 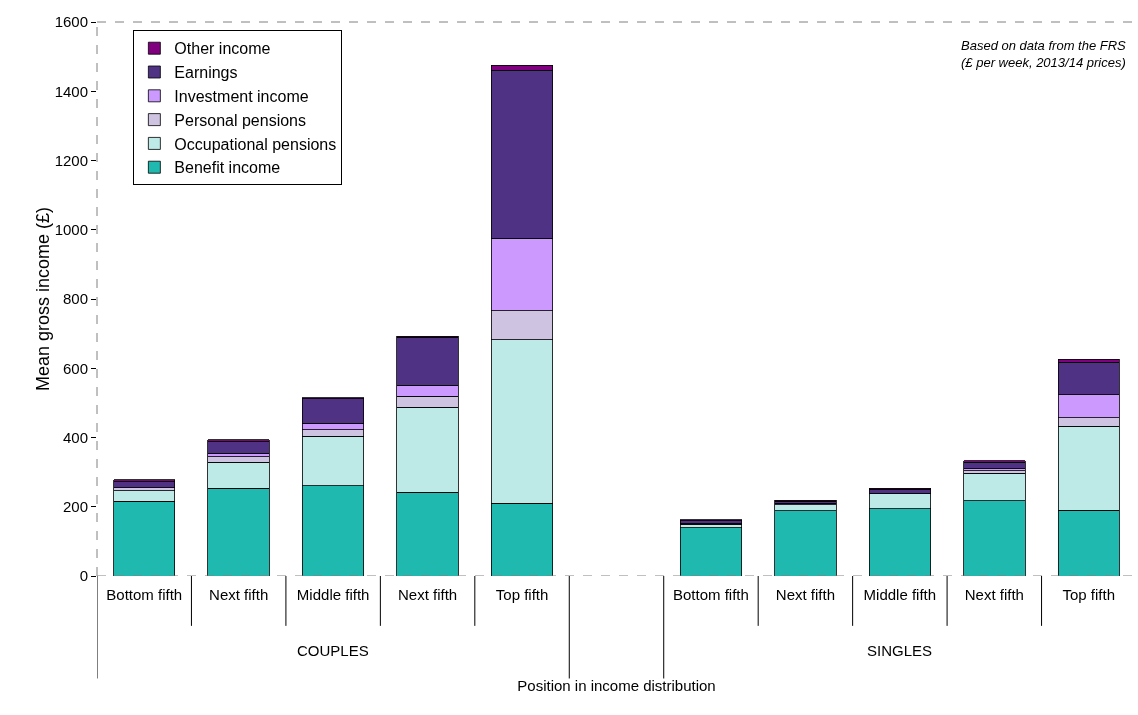 I want to click on legend-label: Benefit income, so click(x=227, y=168).